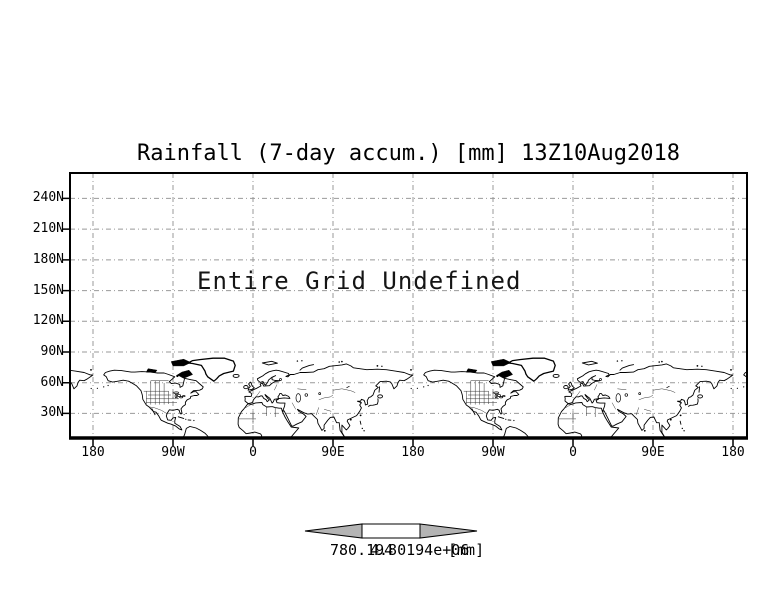  What do you see at coordinates (362, 550) in the screenshot?
I see `colorbar-min-label: 780.194` at bounding box center [362, 550].